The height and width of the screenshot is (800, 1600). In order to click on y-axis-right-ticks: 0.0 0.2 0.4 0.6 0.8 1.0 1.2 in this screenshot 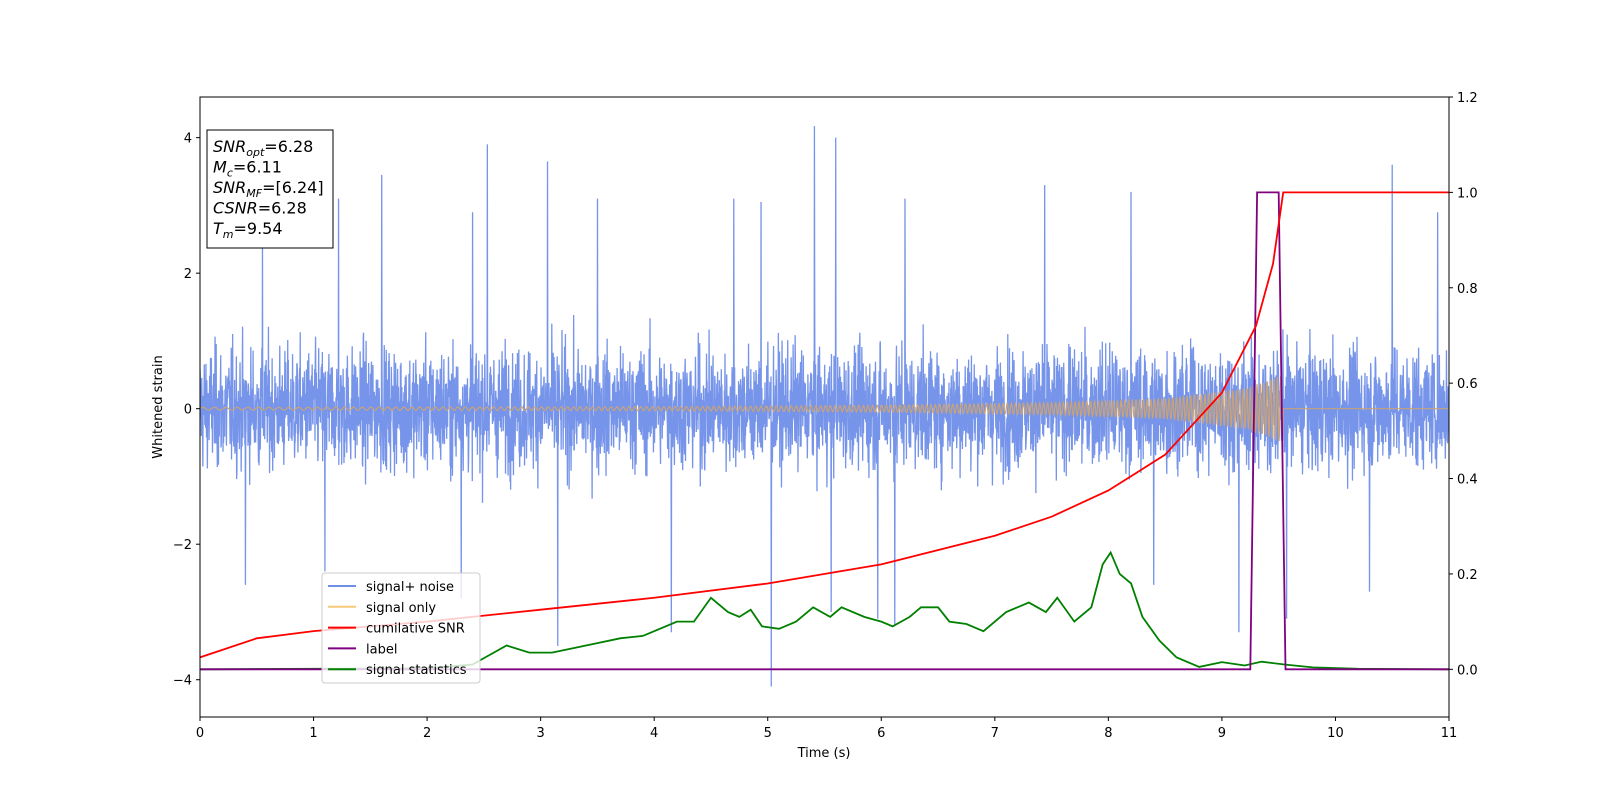, I will do `click(1463, 384)`.